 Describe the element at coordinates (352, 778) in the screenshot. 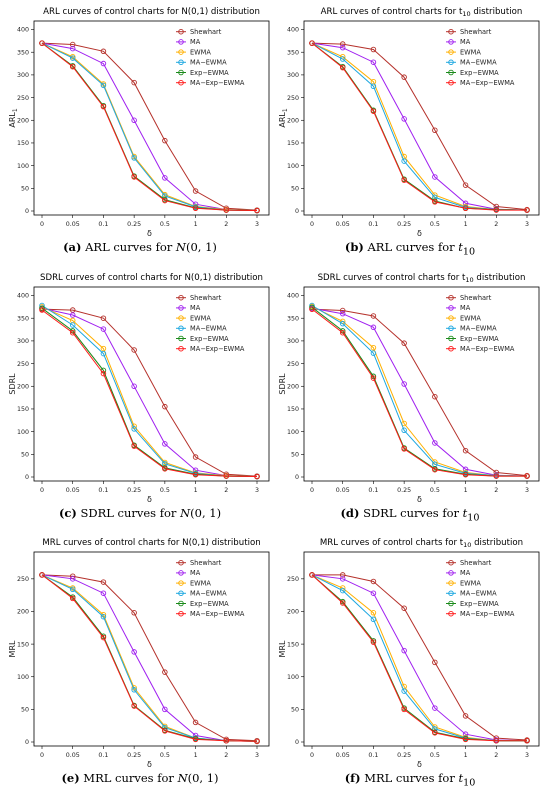

I see `caption-f-label: (f)` at that location.